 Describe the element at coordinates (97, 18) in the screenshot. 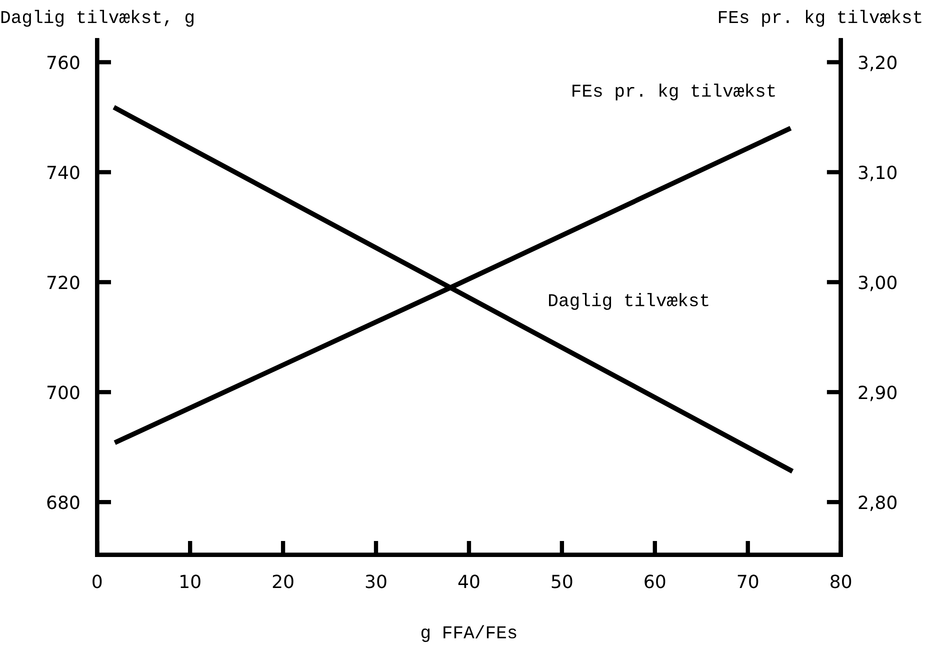

I see `y-axis-title: Daglig tilvækst, g` at that location.